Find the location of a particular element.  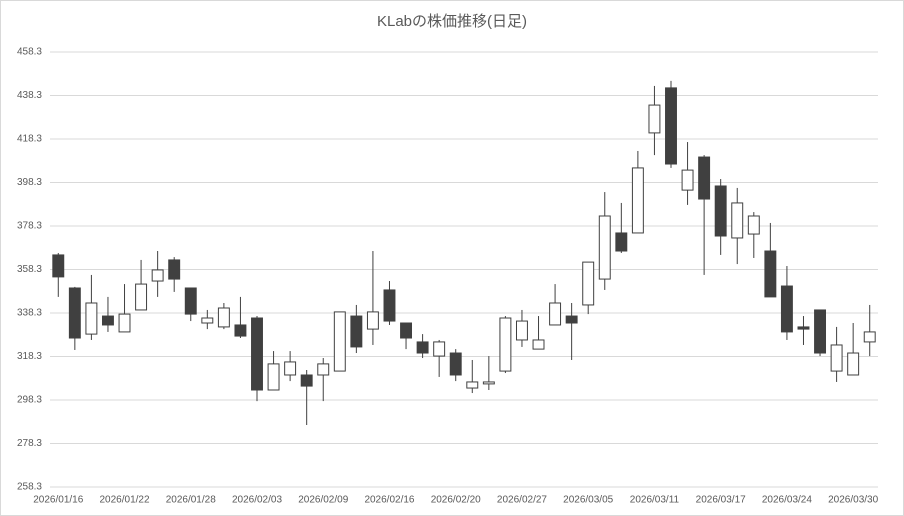

x-tick-label: 2026/01/16 is located at coordinates (58, 500).